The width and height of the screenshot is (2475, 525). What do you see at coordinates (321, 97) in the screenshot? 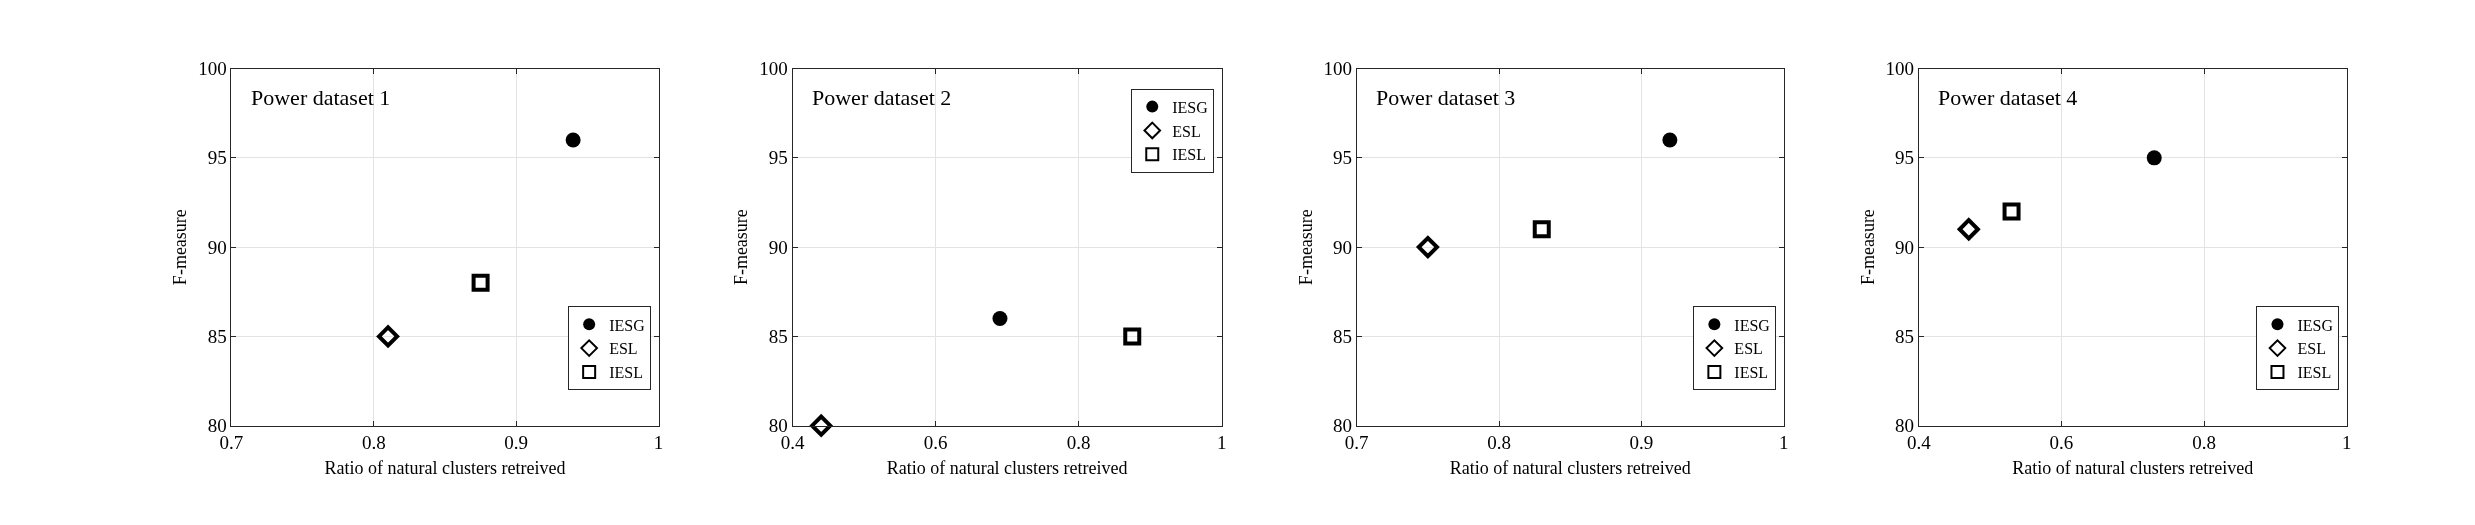
I see `text: Power dataset 1` at bounding box center [321, 97].